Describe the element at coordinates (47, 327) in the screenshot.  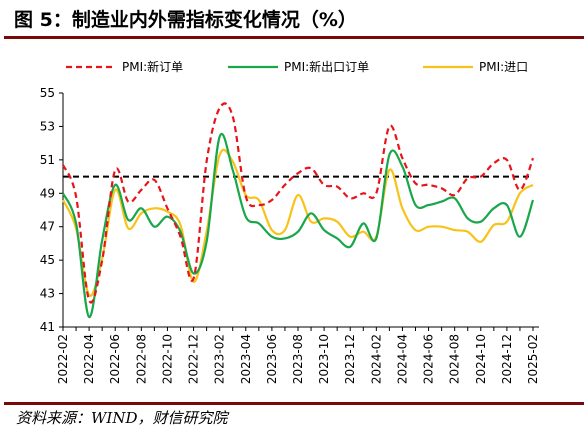
I see `y-tick-label: 41` at that location.